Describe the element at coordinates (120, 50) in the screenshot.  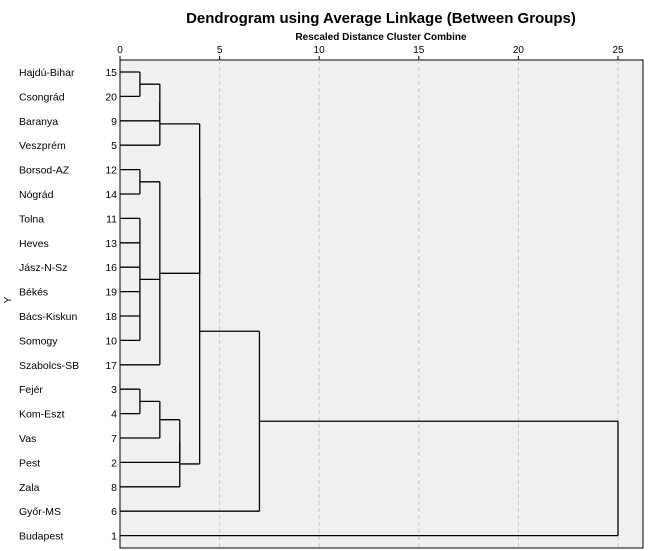
I see `x-tick-label: 0` at that location.